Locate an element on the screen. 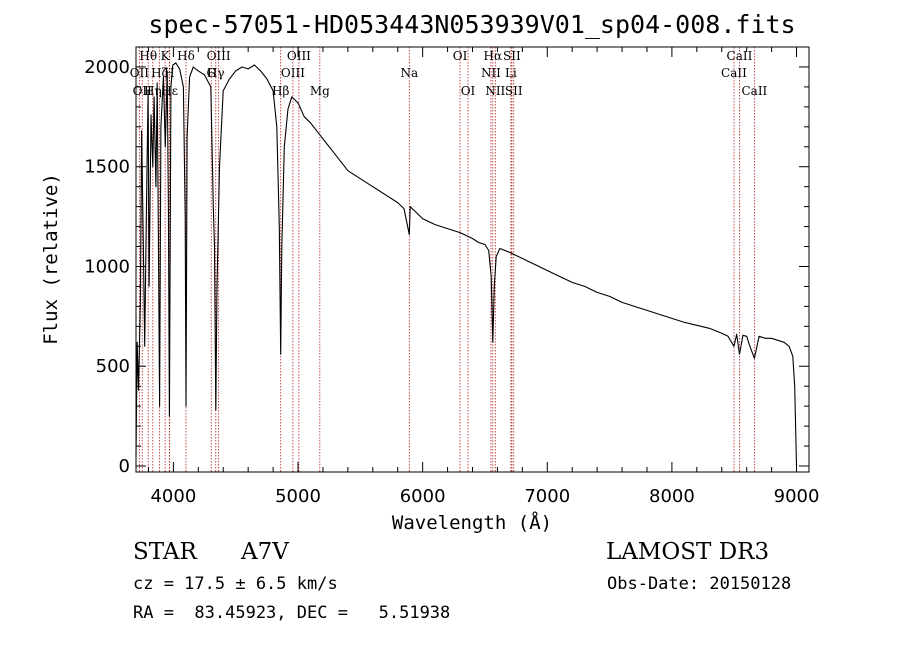  observation-date: Obs-Date: 20150128 is located at coordinates (699, 584).